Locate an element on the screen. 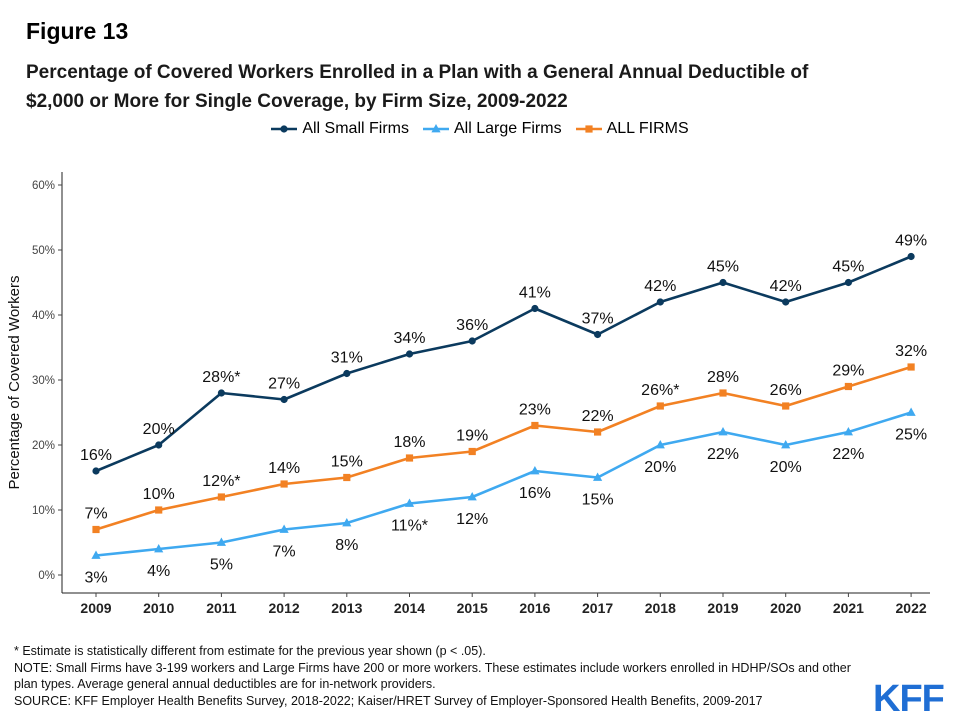 The height and width of the screenshot is (720, 960). x-tick-label: 2012 is located at coordinates (284, 608).